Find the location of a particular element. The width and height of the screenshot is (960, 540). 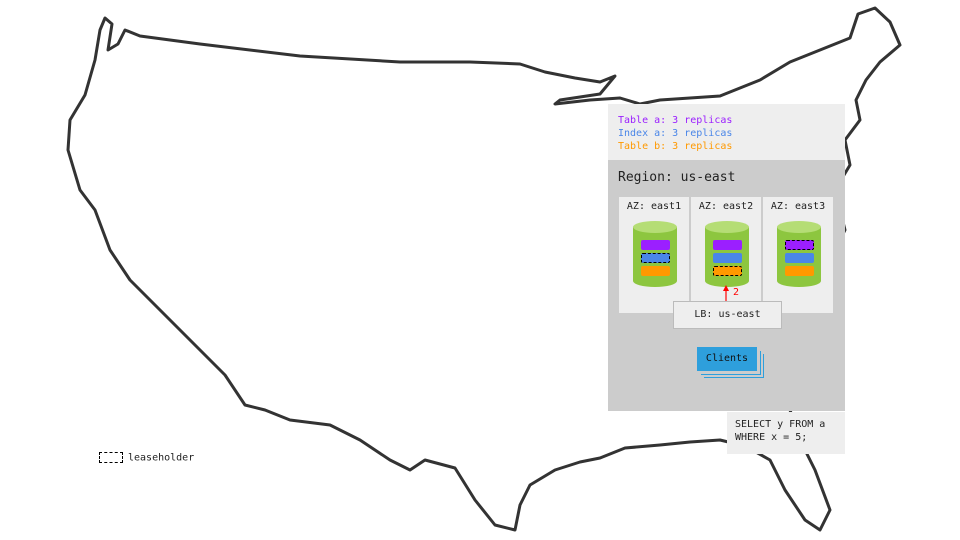

clients-stack: Clients is located at coordinates (727, 359).